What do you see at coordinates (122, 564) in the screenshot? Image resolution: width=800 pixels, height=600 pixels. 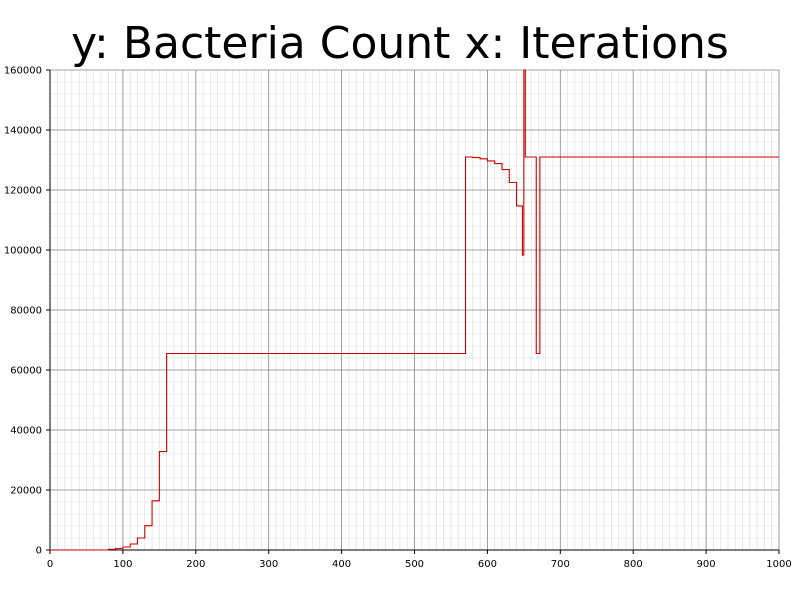 I see `x-tick-label: 100` at bounding box center [122, 564].